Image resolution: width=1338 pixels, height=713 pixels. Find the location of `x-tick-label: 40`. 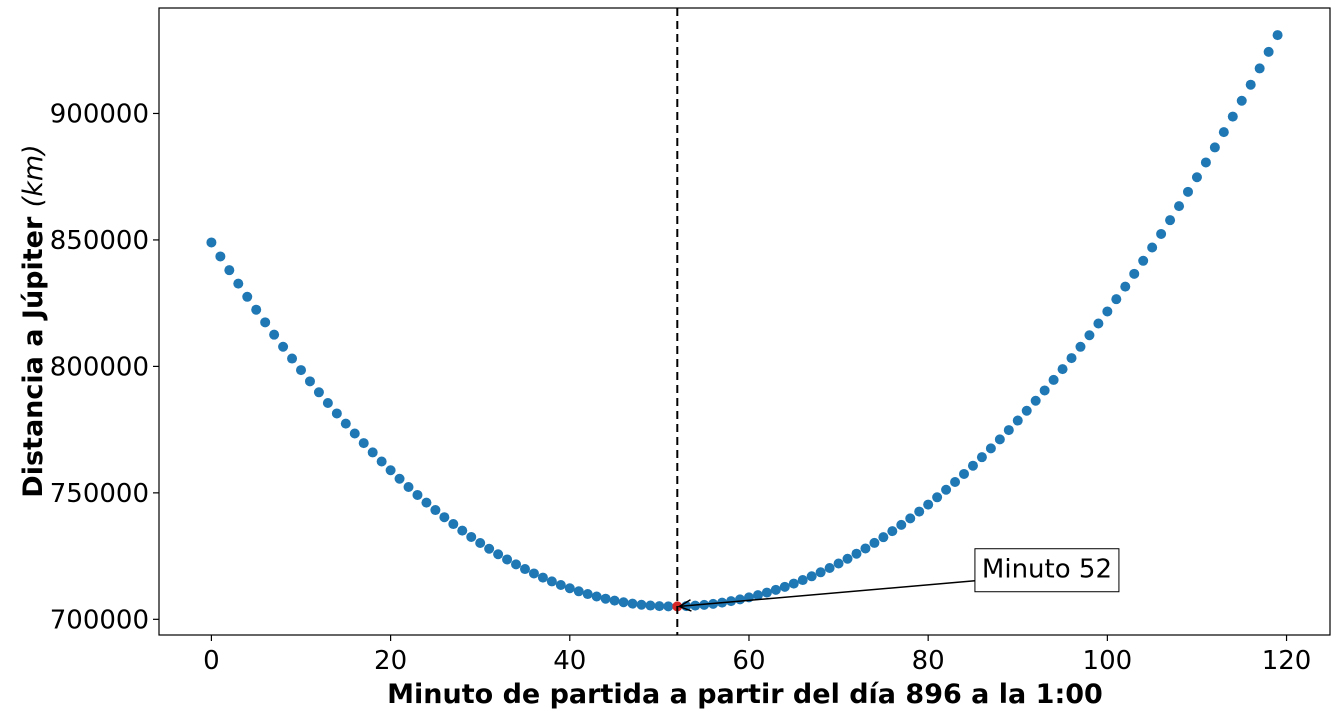

x-tick-label: 40 is located at coordinates (569, 661).